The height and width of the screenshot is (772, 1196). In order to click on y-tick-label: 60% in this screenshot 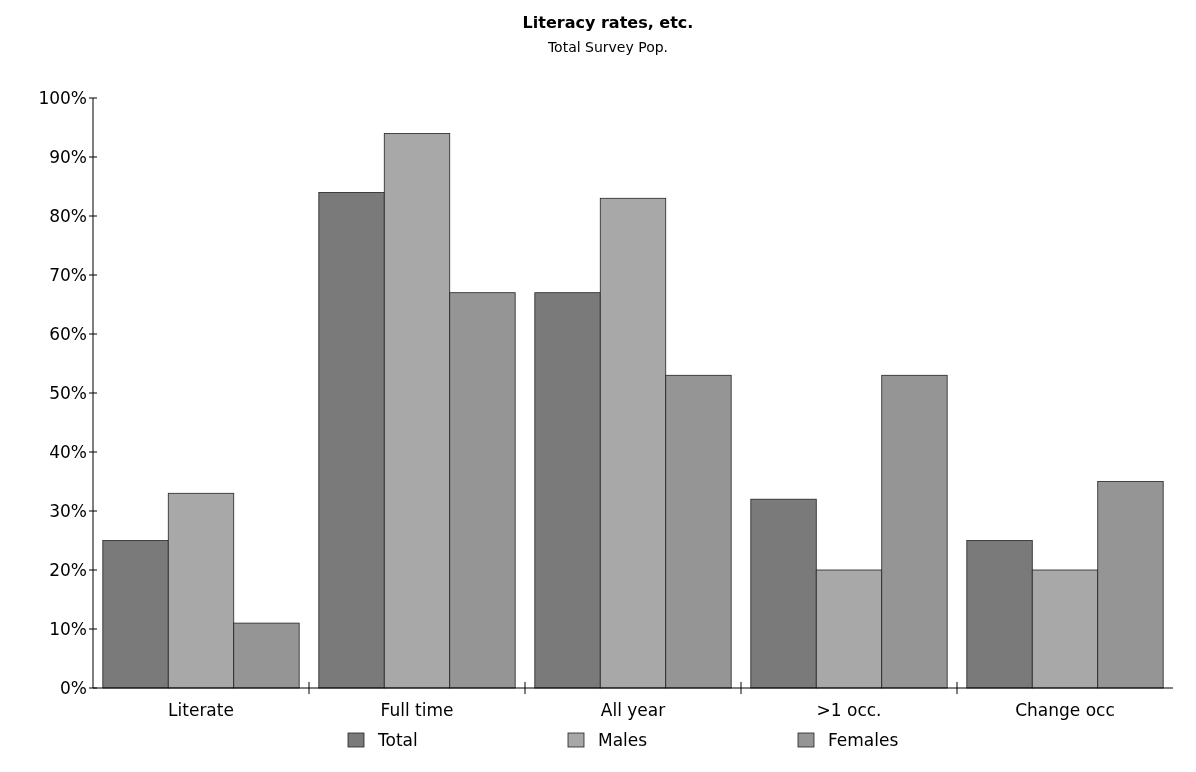, I will do `click(68, 333)`.